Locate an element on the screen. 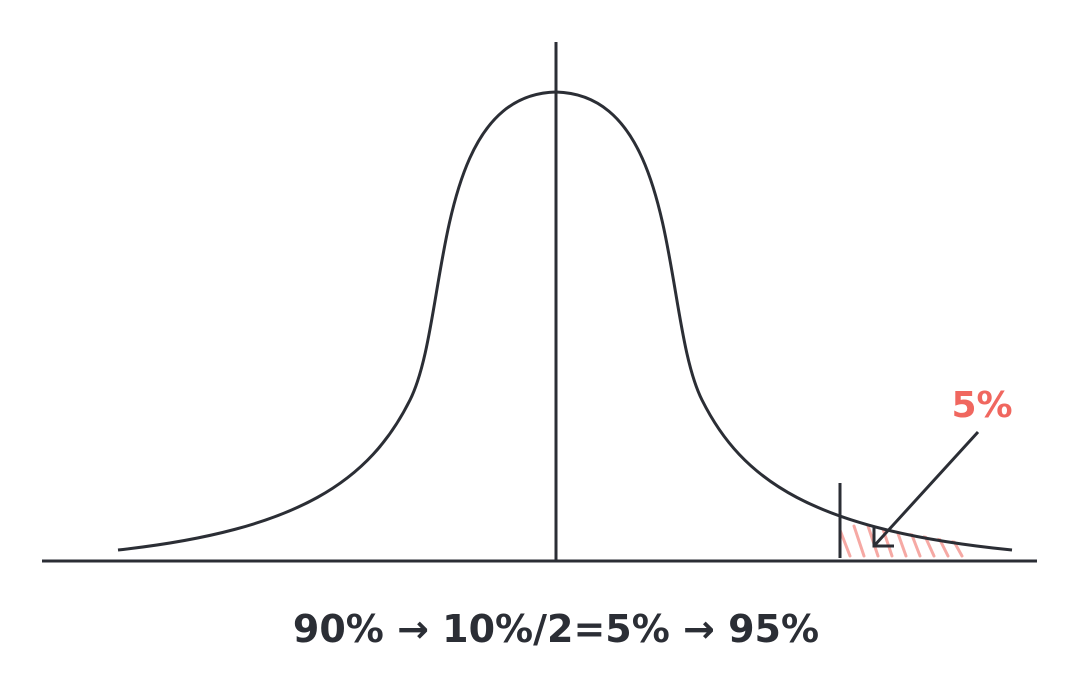  caption: 90% → 10%/2=5% → 95% is located at coordinates (556, 629).